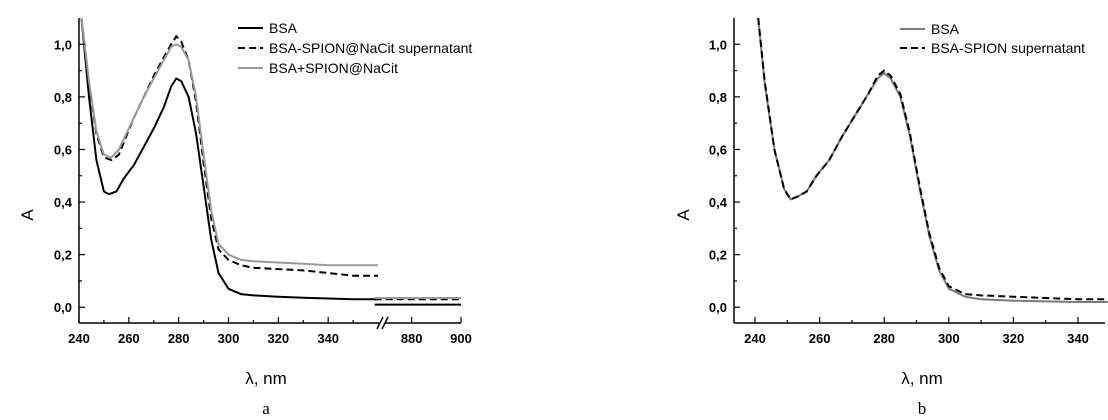  I want to click on panel-b-x-tick-label: 320, so click(1014, 338).